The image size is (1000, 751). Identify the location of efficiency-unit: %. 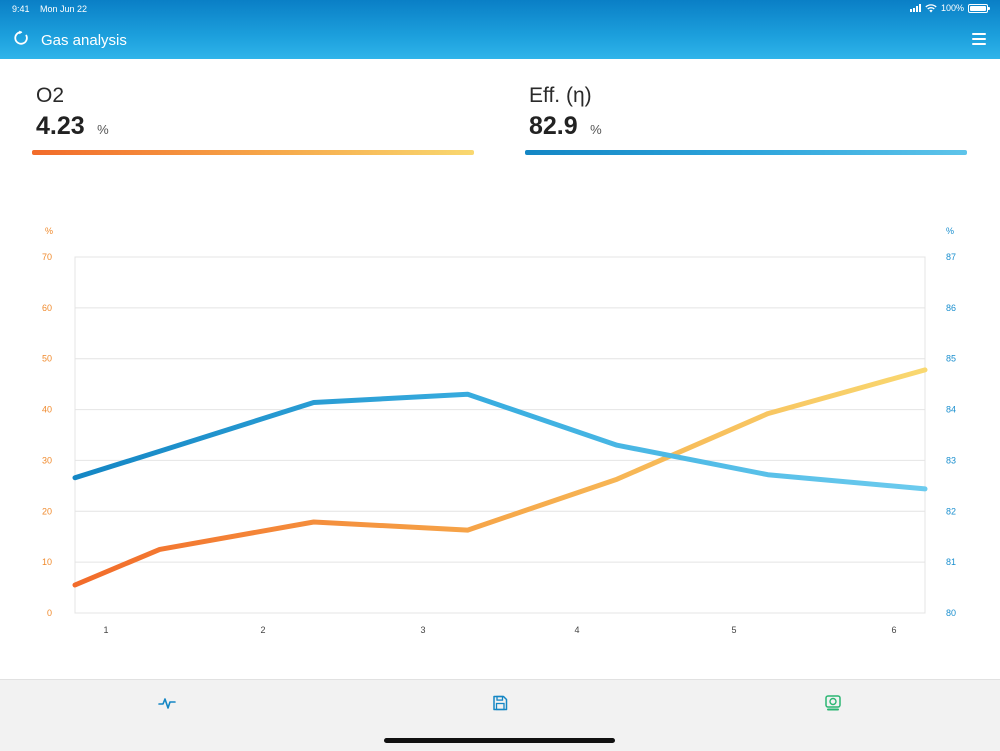
(596, 129).